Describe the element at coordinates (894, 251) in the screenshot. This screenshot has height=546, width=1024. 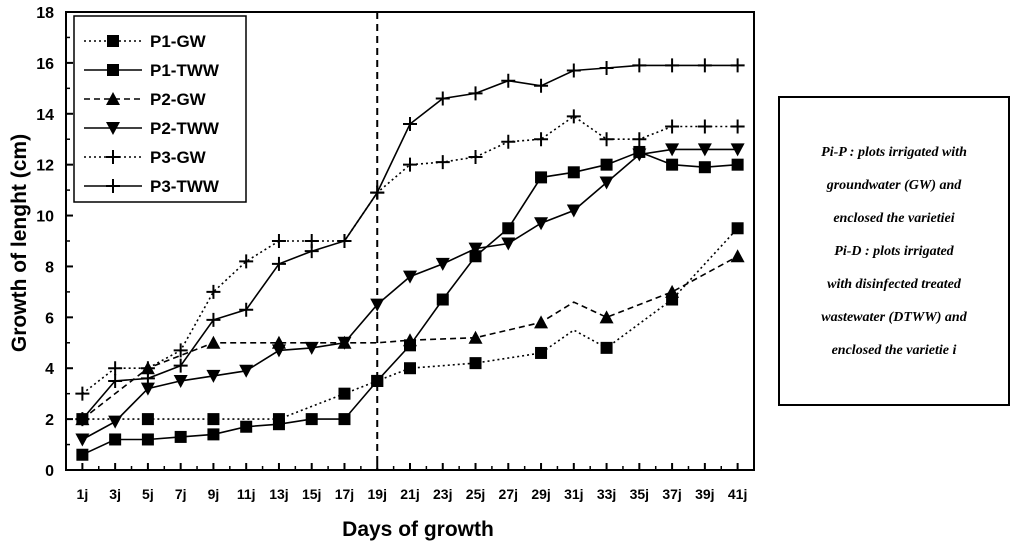
I see `annotation-line: Pi-D : plots irrigated` at that location.